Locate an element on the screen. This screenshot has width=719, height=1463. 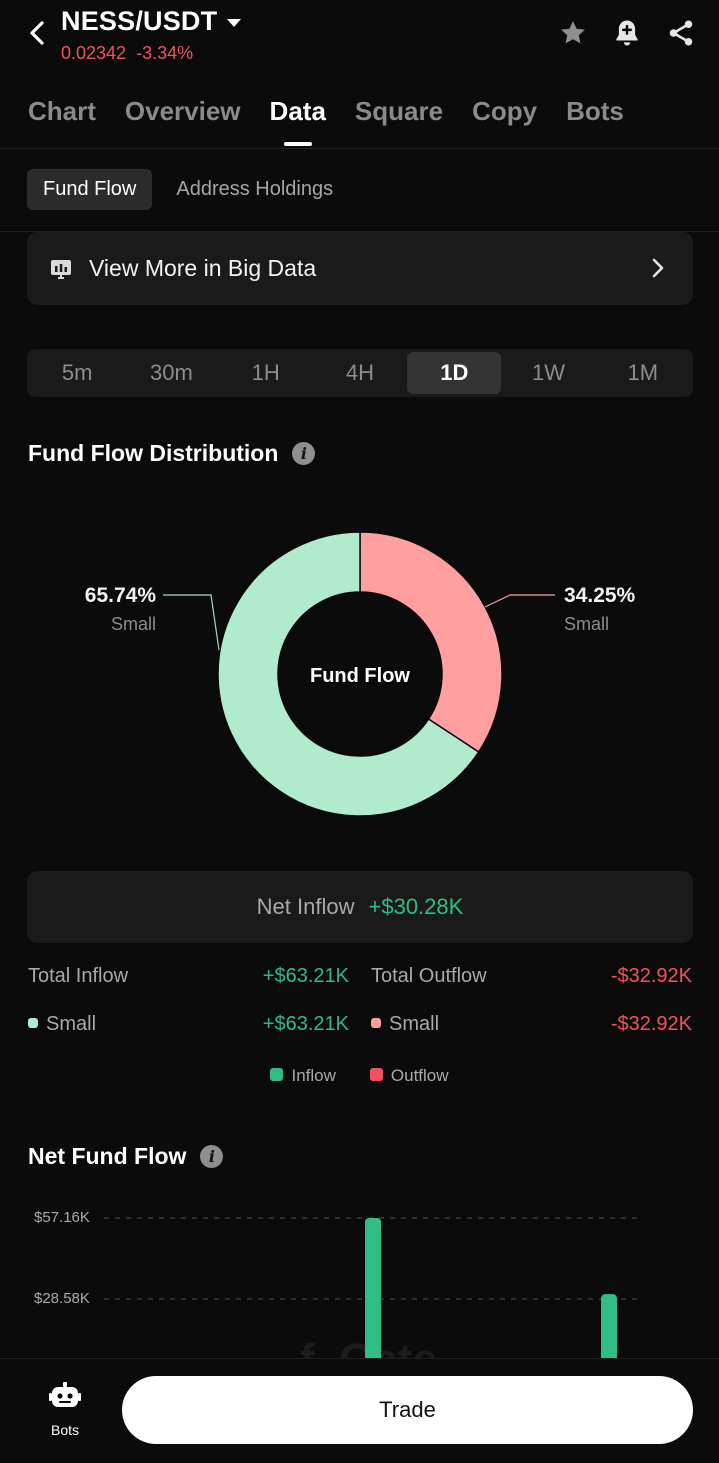
tab-copy: Copy is located at coordinates (505, 111).